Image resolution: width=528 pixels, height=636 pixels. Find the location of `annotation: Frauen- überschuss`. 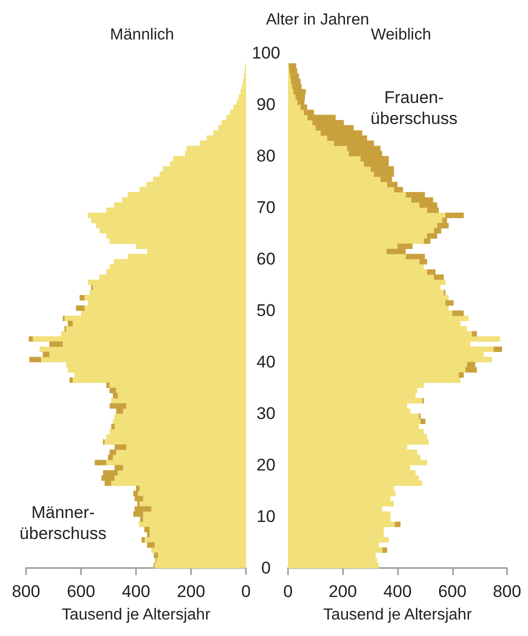

annotation: Frauen- überschuss is located at coordinates (414, 108).